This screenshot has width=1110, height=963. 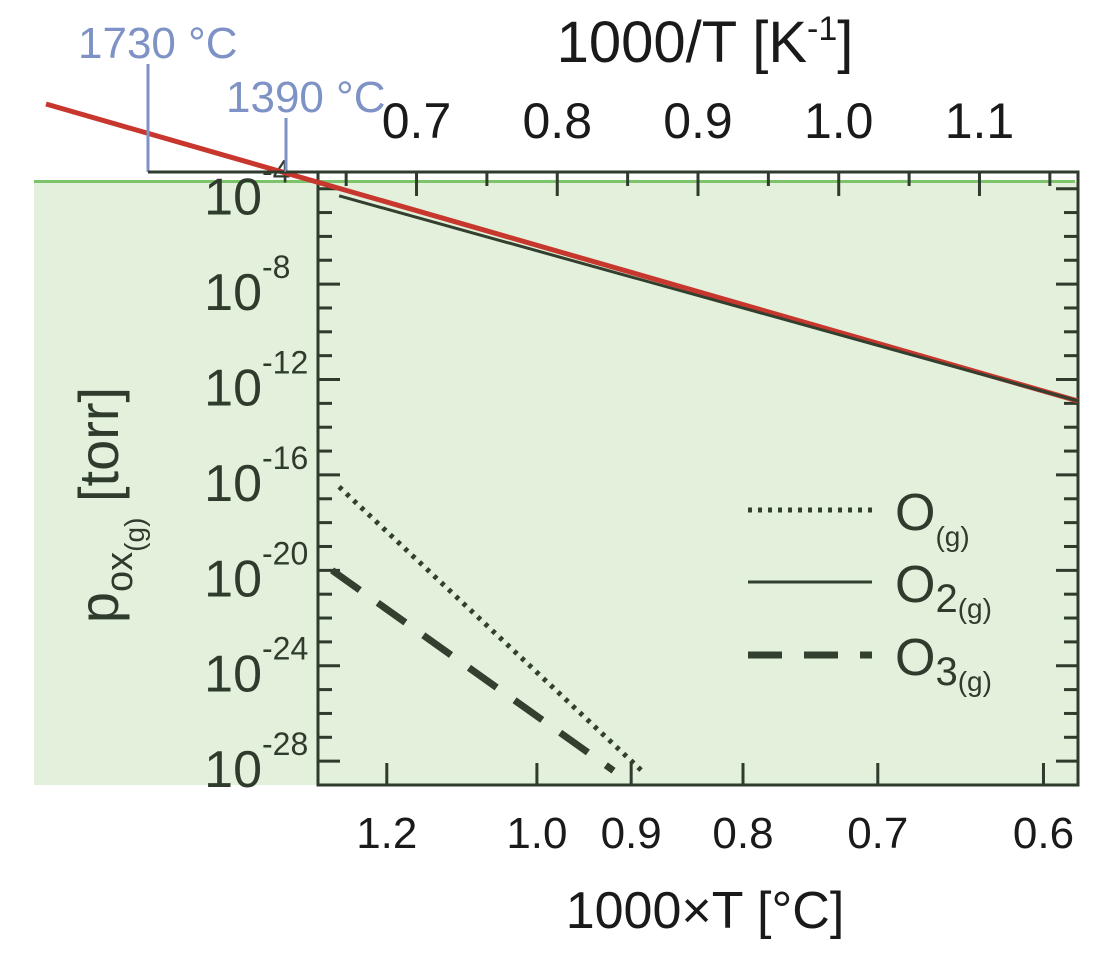 I want to click on top-tick-label: 1.0, so click(x=839, y=121).